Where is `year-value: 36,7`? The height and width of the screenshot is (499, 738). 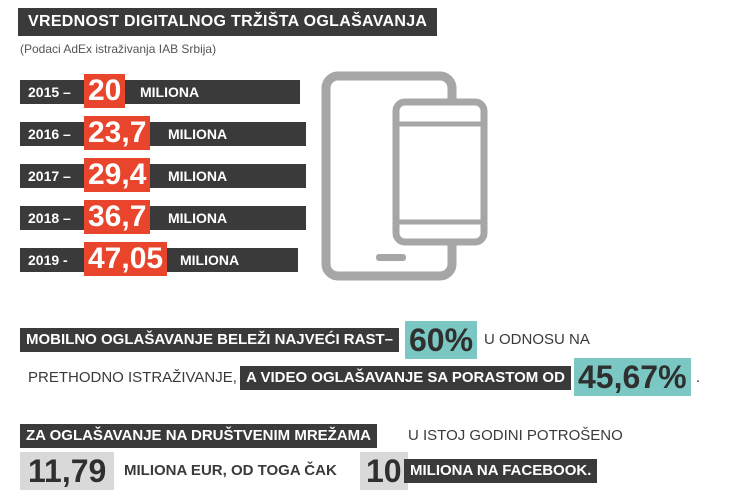
year-value: 36,7 is located at coordinates (117, 217).